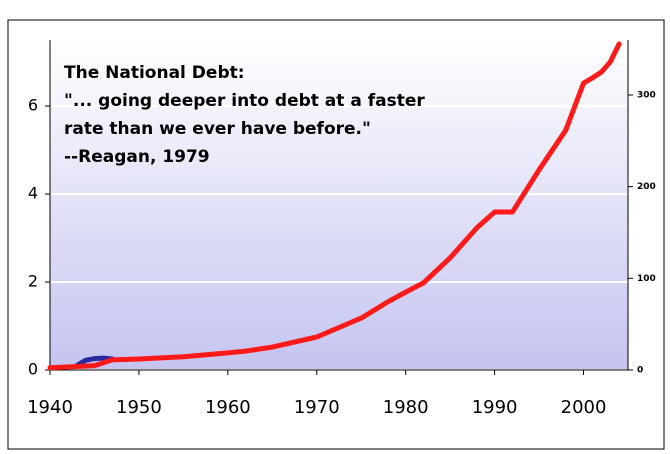 This screenshot has width=670, height=454. I want to click on data-line, so click(94, 362).